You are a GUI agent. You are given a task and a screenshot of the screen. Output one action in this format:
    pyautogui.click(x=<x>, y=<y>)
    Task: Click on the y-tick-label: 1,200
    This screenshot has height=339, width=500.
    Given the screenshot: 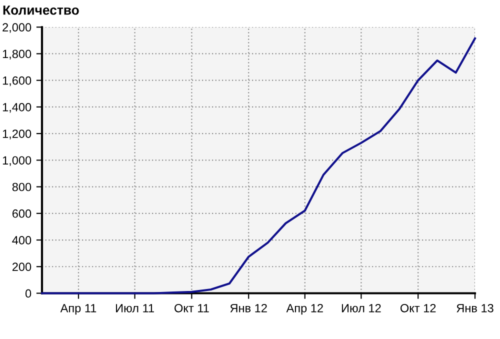 What is the action you would take?
    pyautogui.click(x=17, y=135)
    